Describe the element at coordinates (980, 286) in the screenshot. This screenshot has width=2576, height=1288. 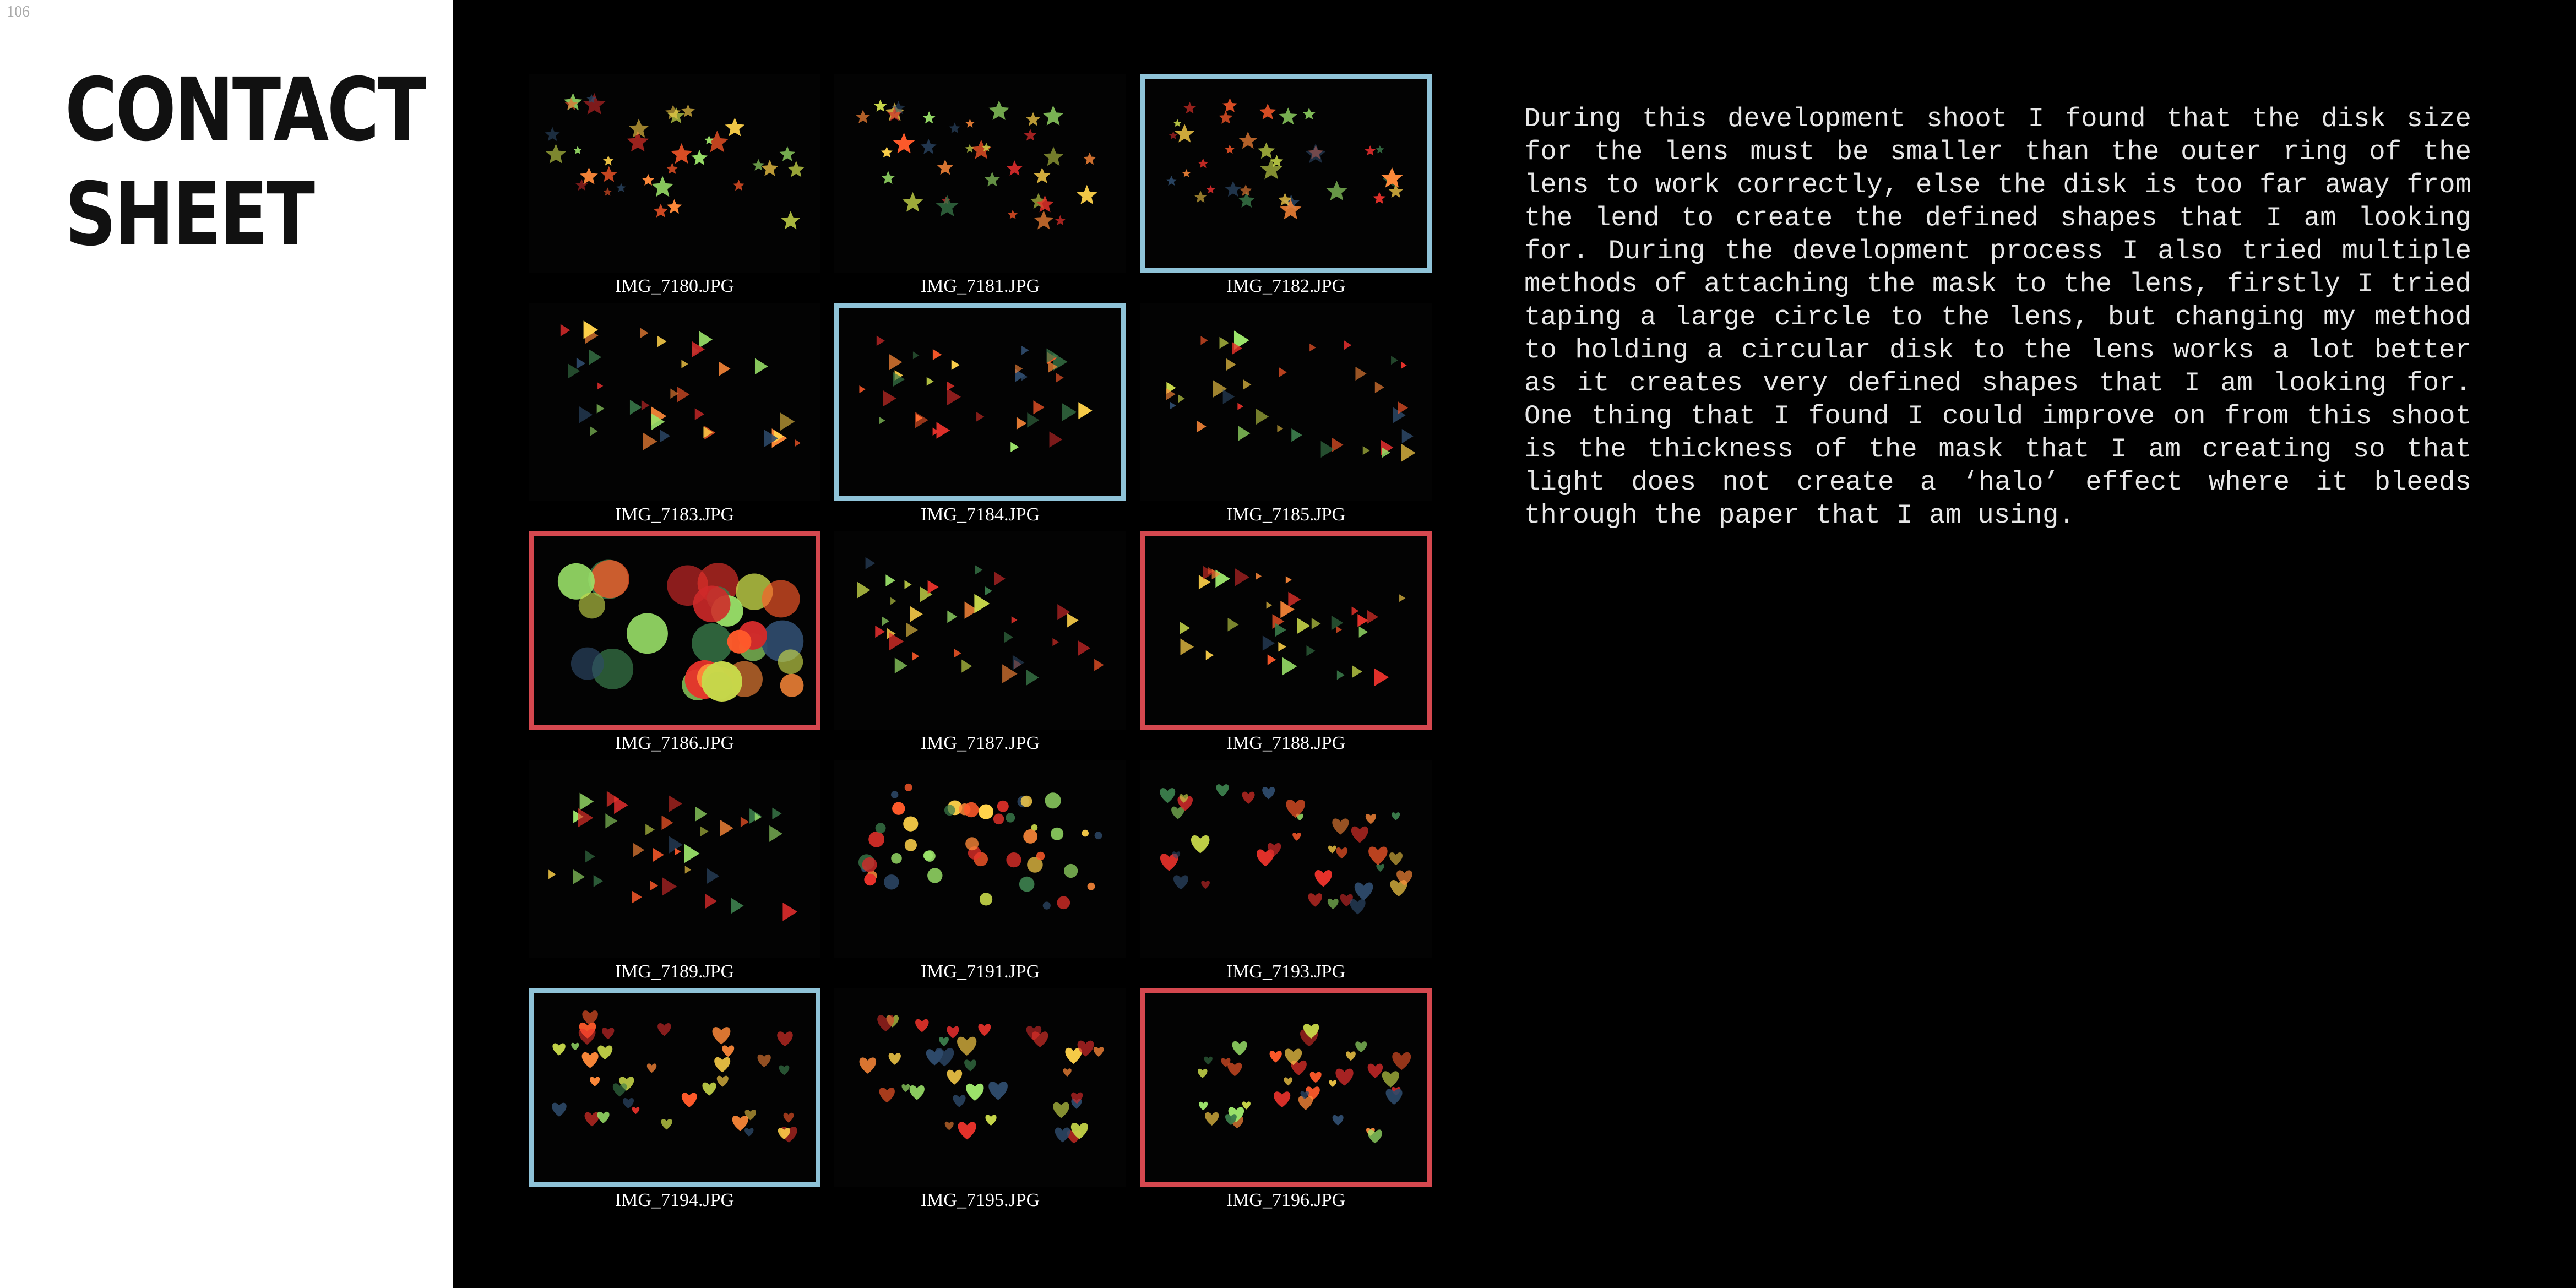
I see `photo-filename: IMG_7181.JPG` at that location.